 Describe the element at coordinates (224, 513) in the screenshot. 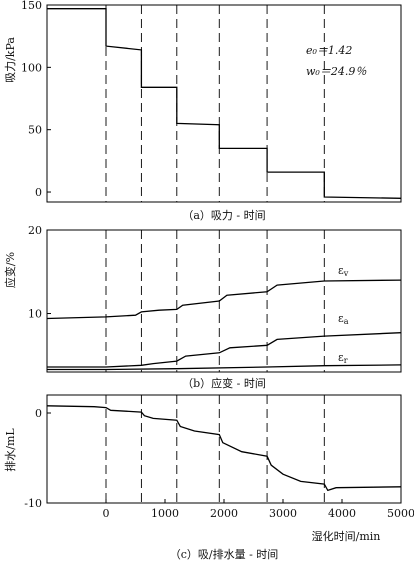

I see `x-tick-label-2: 2000` at that location.